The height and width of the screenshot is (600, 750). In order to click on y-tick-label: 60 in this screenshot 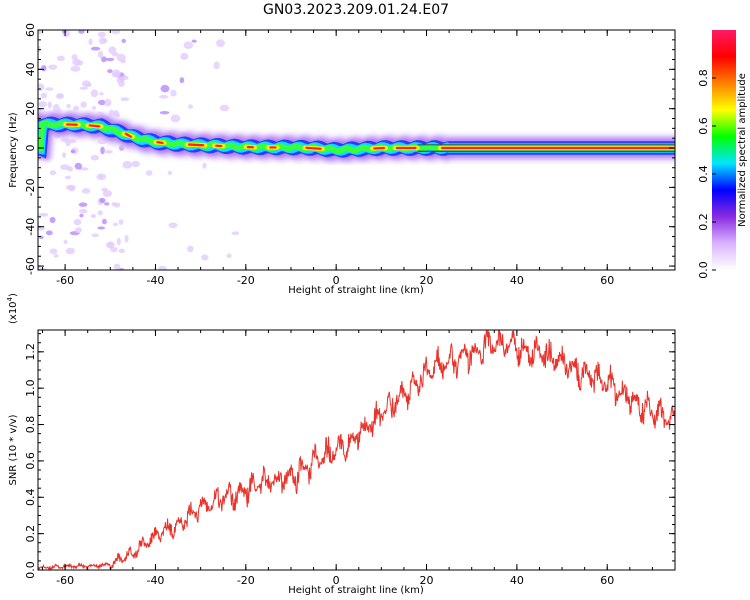, I will do `click(30, 30)`.